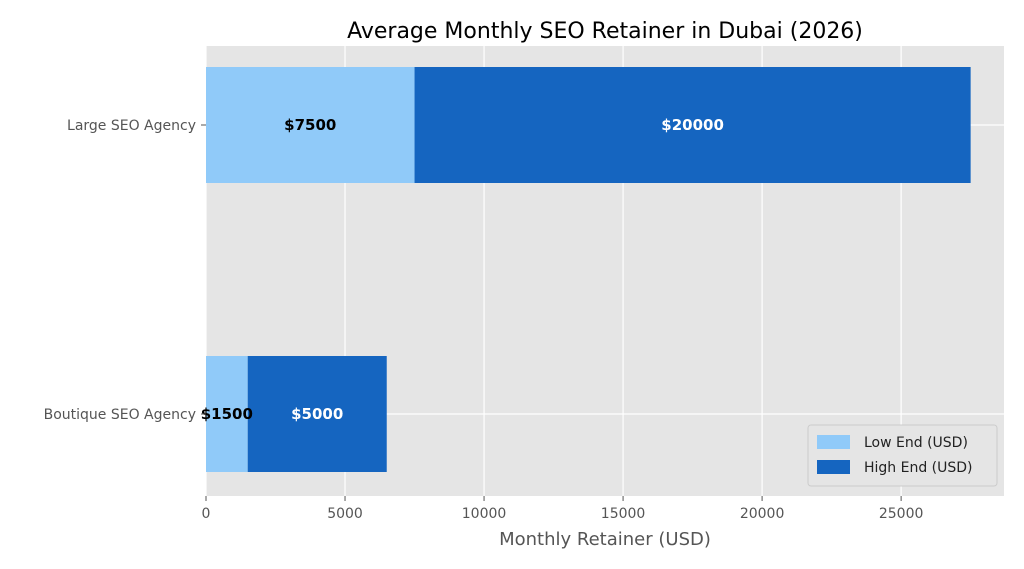 The height and width of the screenshot is (569, 1024). What do you see at coordinates (125, 270) in the screenshot?
I see `y-axis: Boutique SEO Agency Large SEO Agency` at bounding box center [125, 270].